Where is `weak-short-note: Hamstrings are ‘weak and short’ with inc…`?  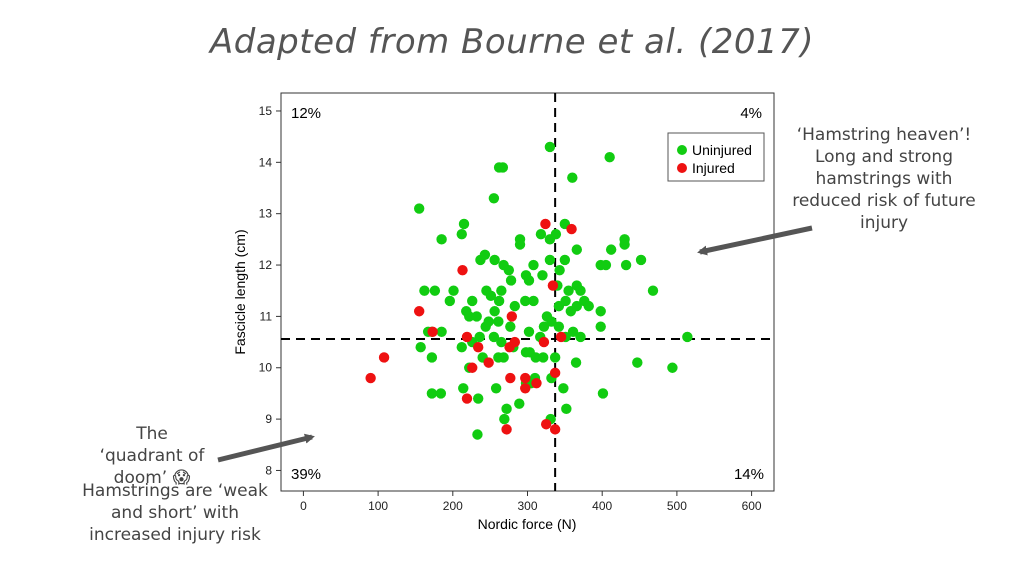
weak-short-note: Hamstrings are ‘weak and short’ with inc… is located at coordinates (175, 513).